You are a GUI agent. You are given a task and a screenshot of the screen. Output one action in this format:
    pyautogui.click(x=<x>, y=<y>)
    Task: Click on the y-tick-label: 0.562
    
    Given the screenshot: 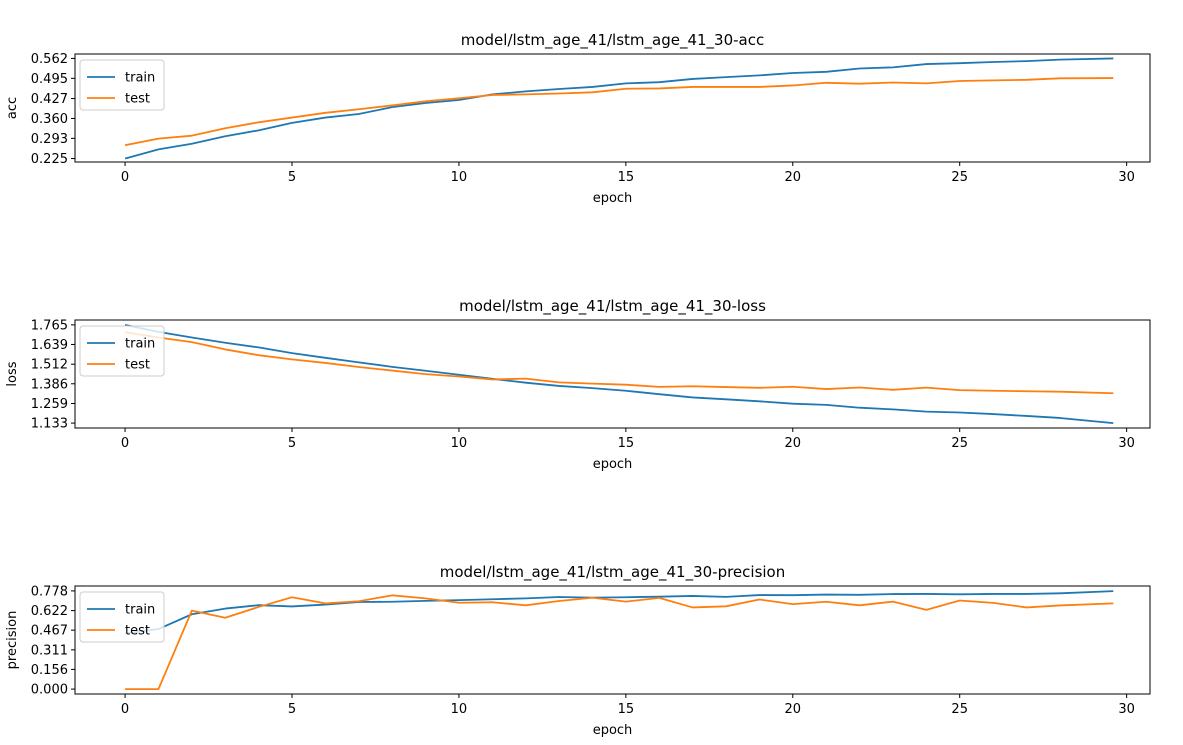 What is the action you would take?
    pyautogui.click(x=49, y=59)
    